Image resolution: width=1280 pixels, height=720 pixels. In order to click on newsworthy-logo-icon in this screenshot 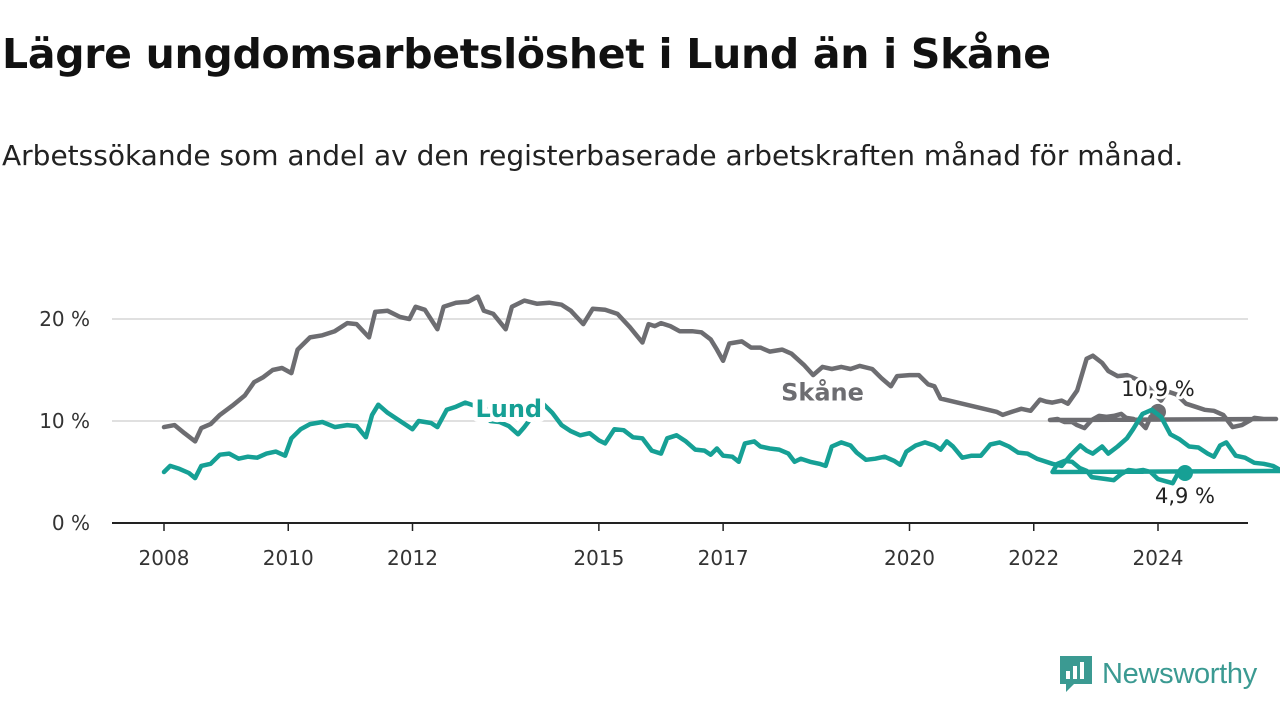, I will do `click(1076, 674)`.